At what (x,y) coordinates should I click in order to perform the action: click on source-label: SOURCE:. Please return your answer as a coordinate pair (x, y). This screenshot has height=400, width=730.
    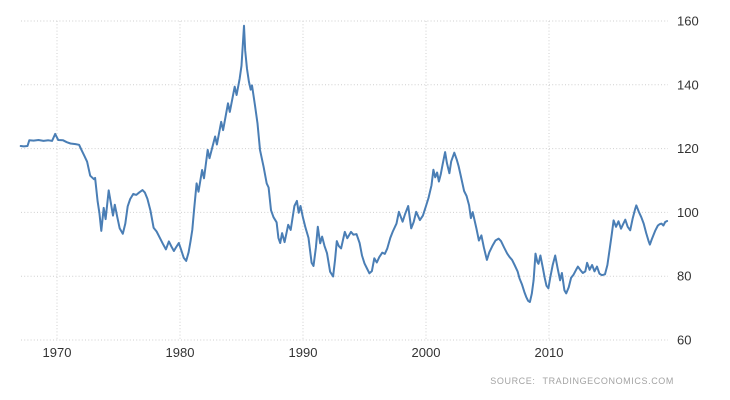
    Looking at the image, I should click on (513, 381).